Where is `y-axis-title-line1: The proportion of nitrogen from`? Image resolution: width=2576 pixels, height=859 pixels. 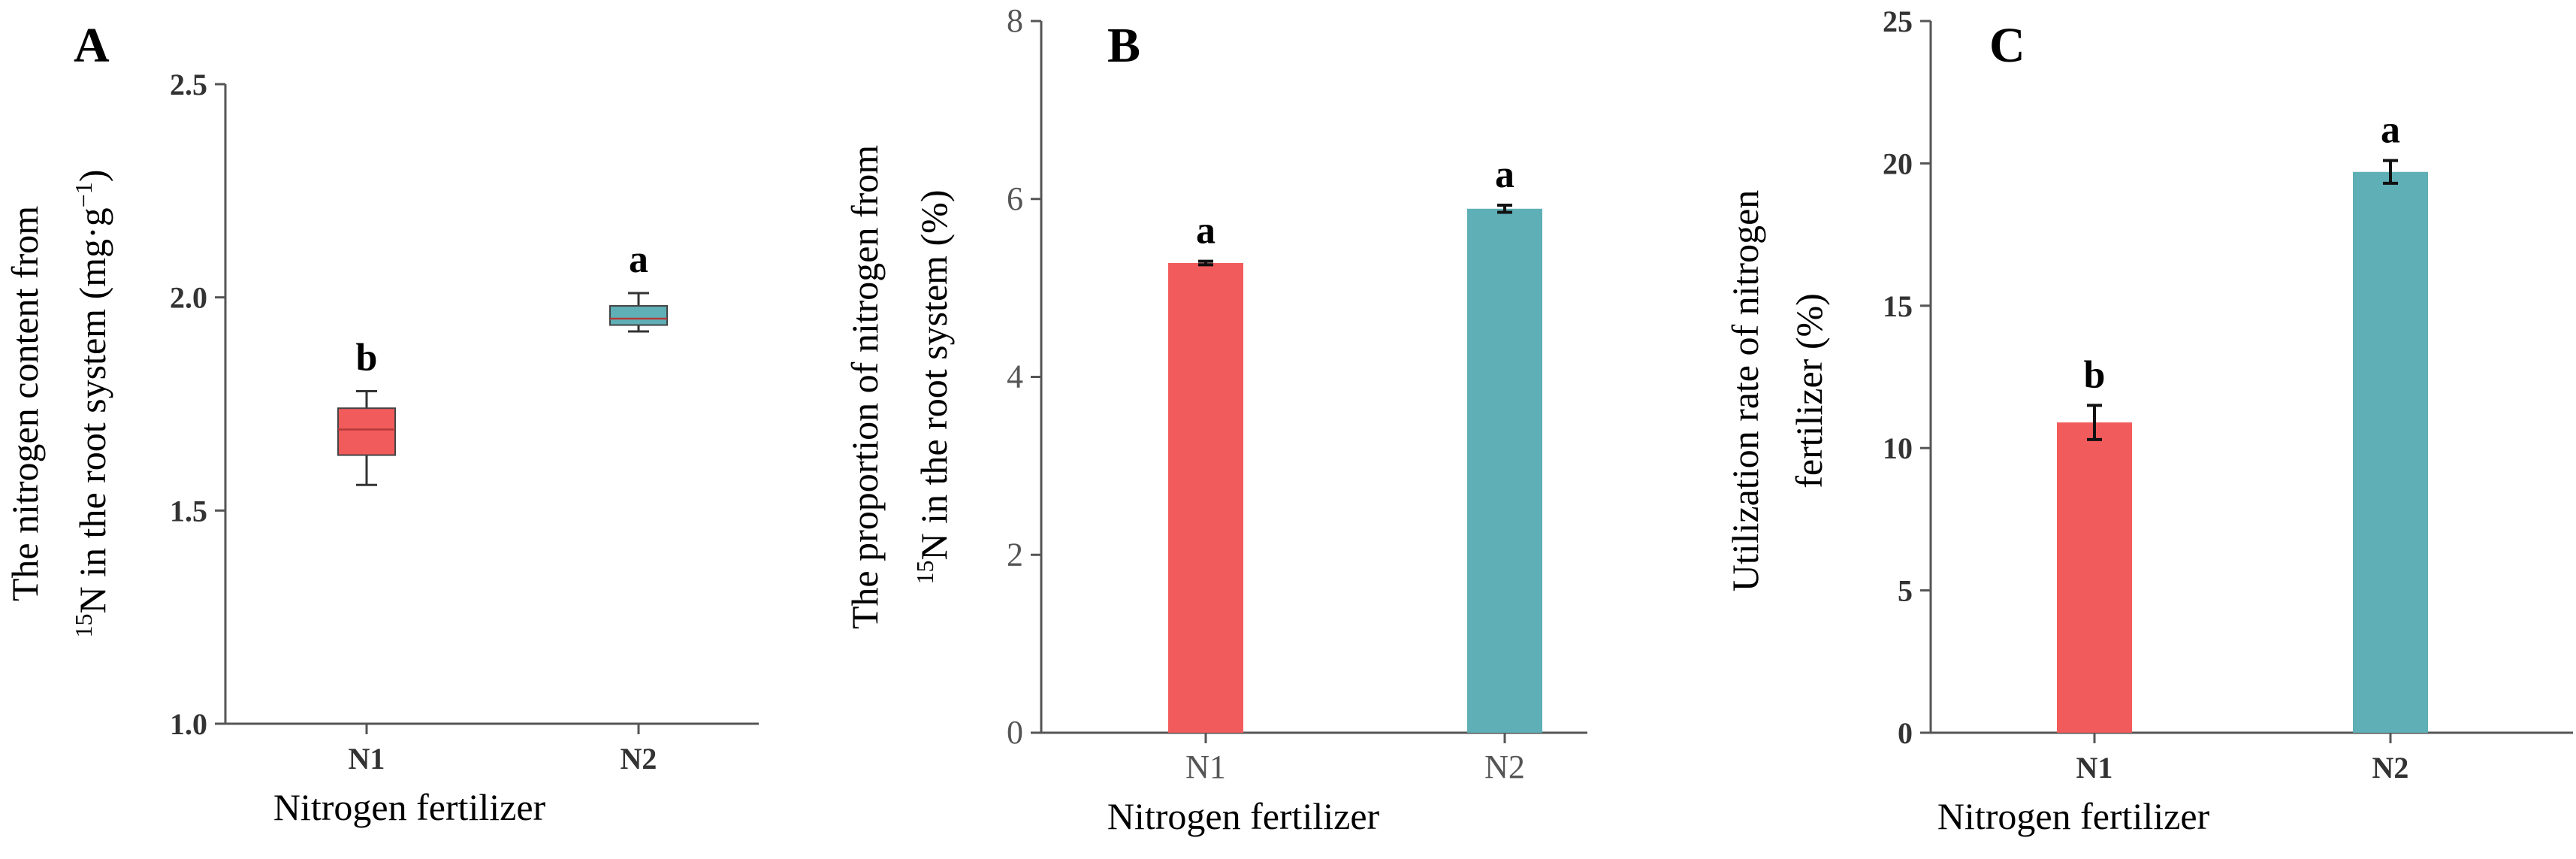 y-axis-title-line1: The proportion of nitrogen from is located at coordinates (865, 387).